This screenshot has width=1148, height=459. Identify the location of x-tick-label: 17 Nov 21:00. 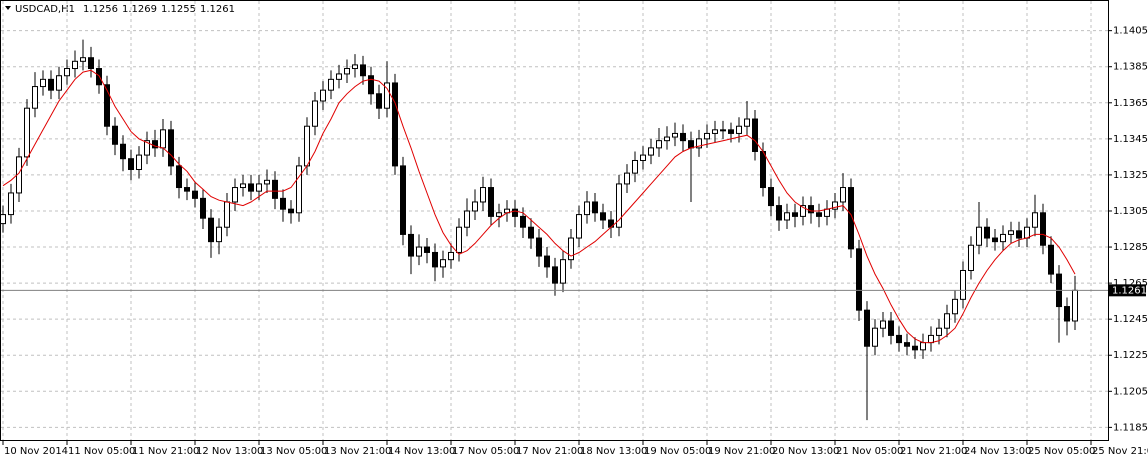
(549, 451).